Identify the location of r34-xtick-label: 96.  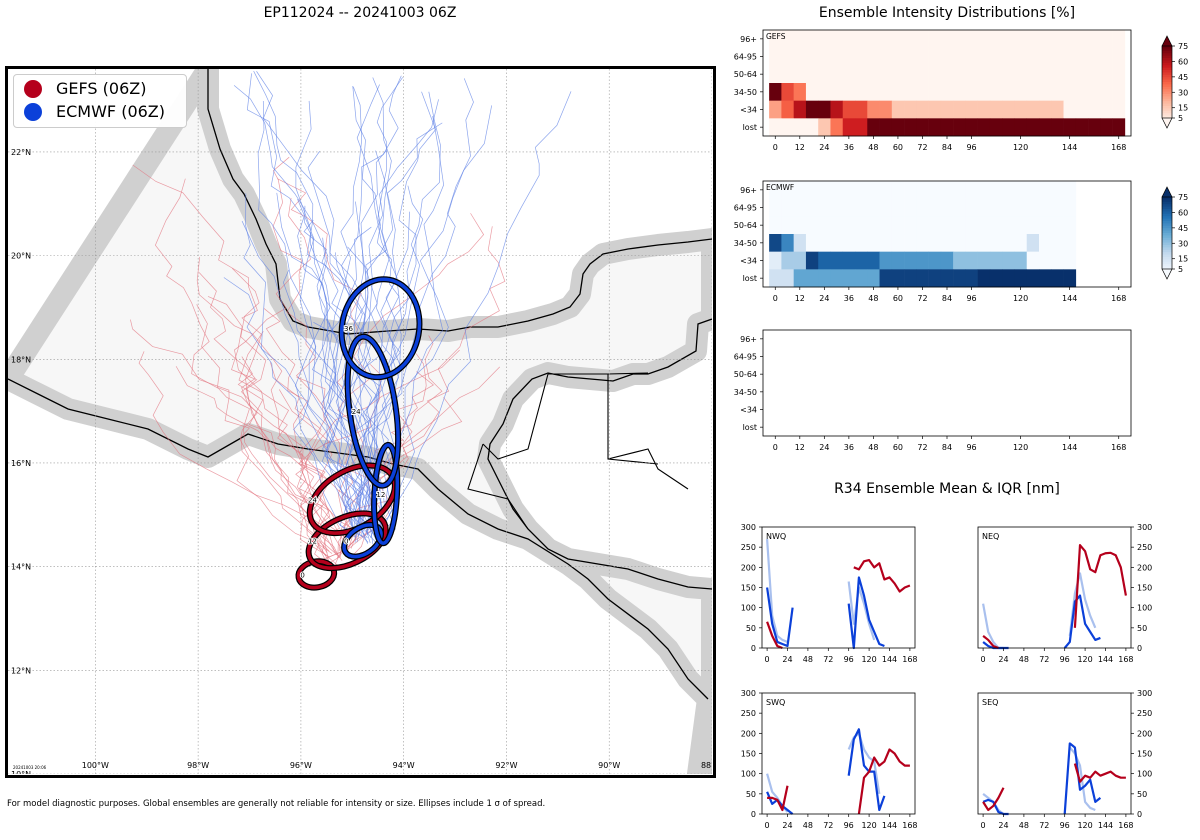
(1065, 659).